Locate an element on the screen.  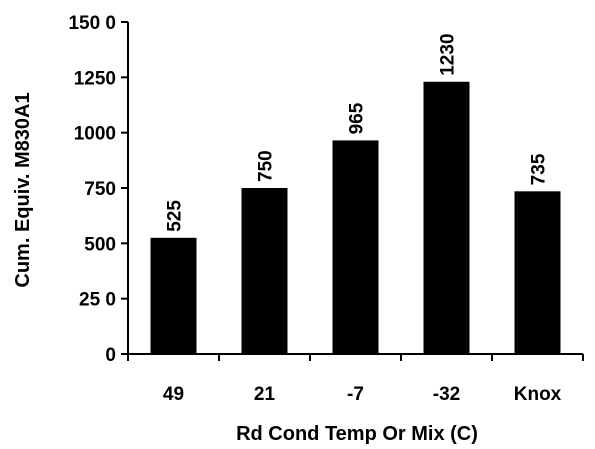
x-tick-label: Knox is located at coordinates (538, 394).